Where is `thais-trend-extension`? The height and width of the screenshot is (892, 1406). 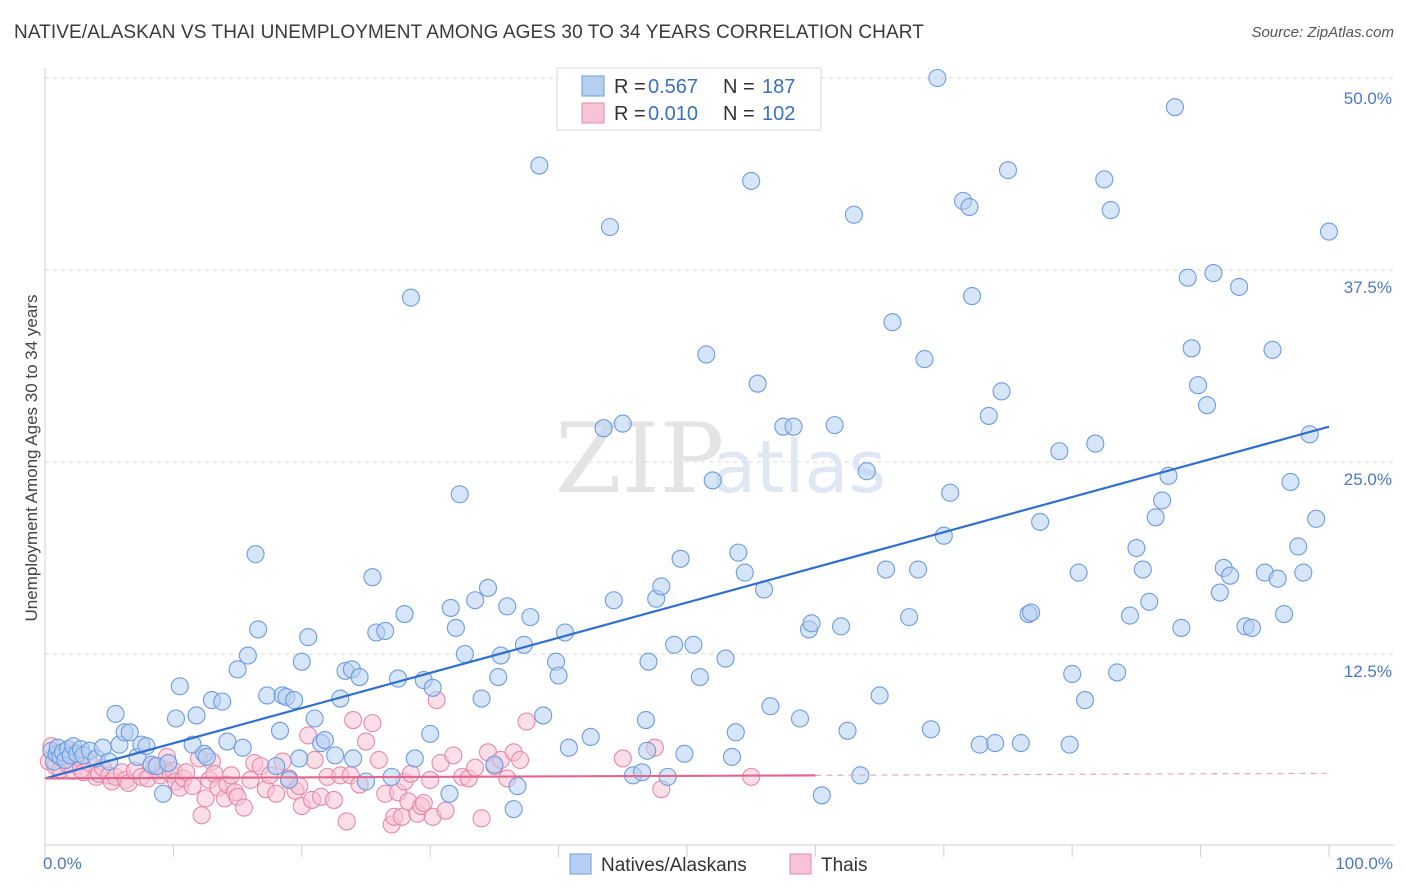 thais-trend-extension is located at coordinates (1072, 774).